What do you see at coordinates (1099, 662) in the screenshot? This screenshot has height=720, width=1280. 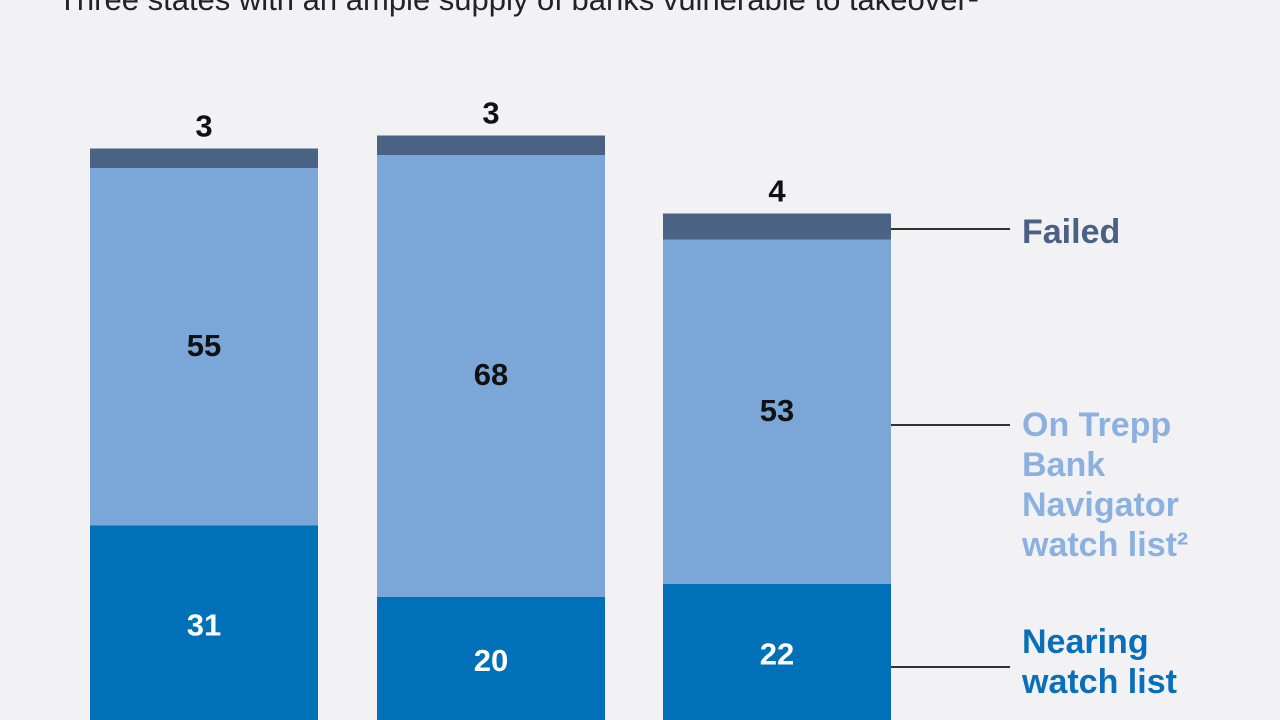 I see `legend-label: Nearing watch list` at bounding box center [1099, 662].